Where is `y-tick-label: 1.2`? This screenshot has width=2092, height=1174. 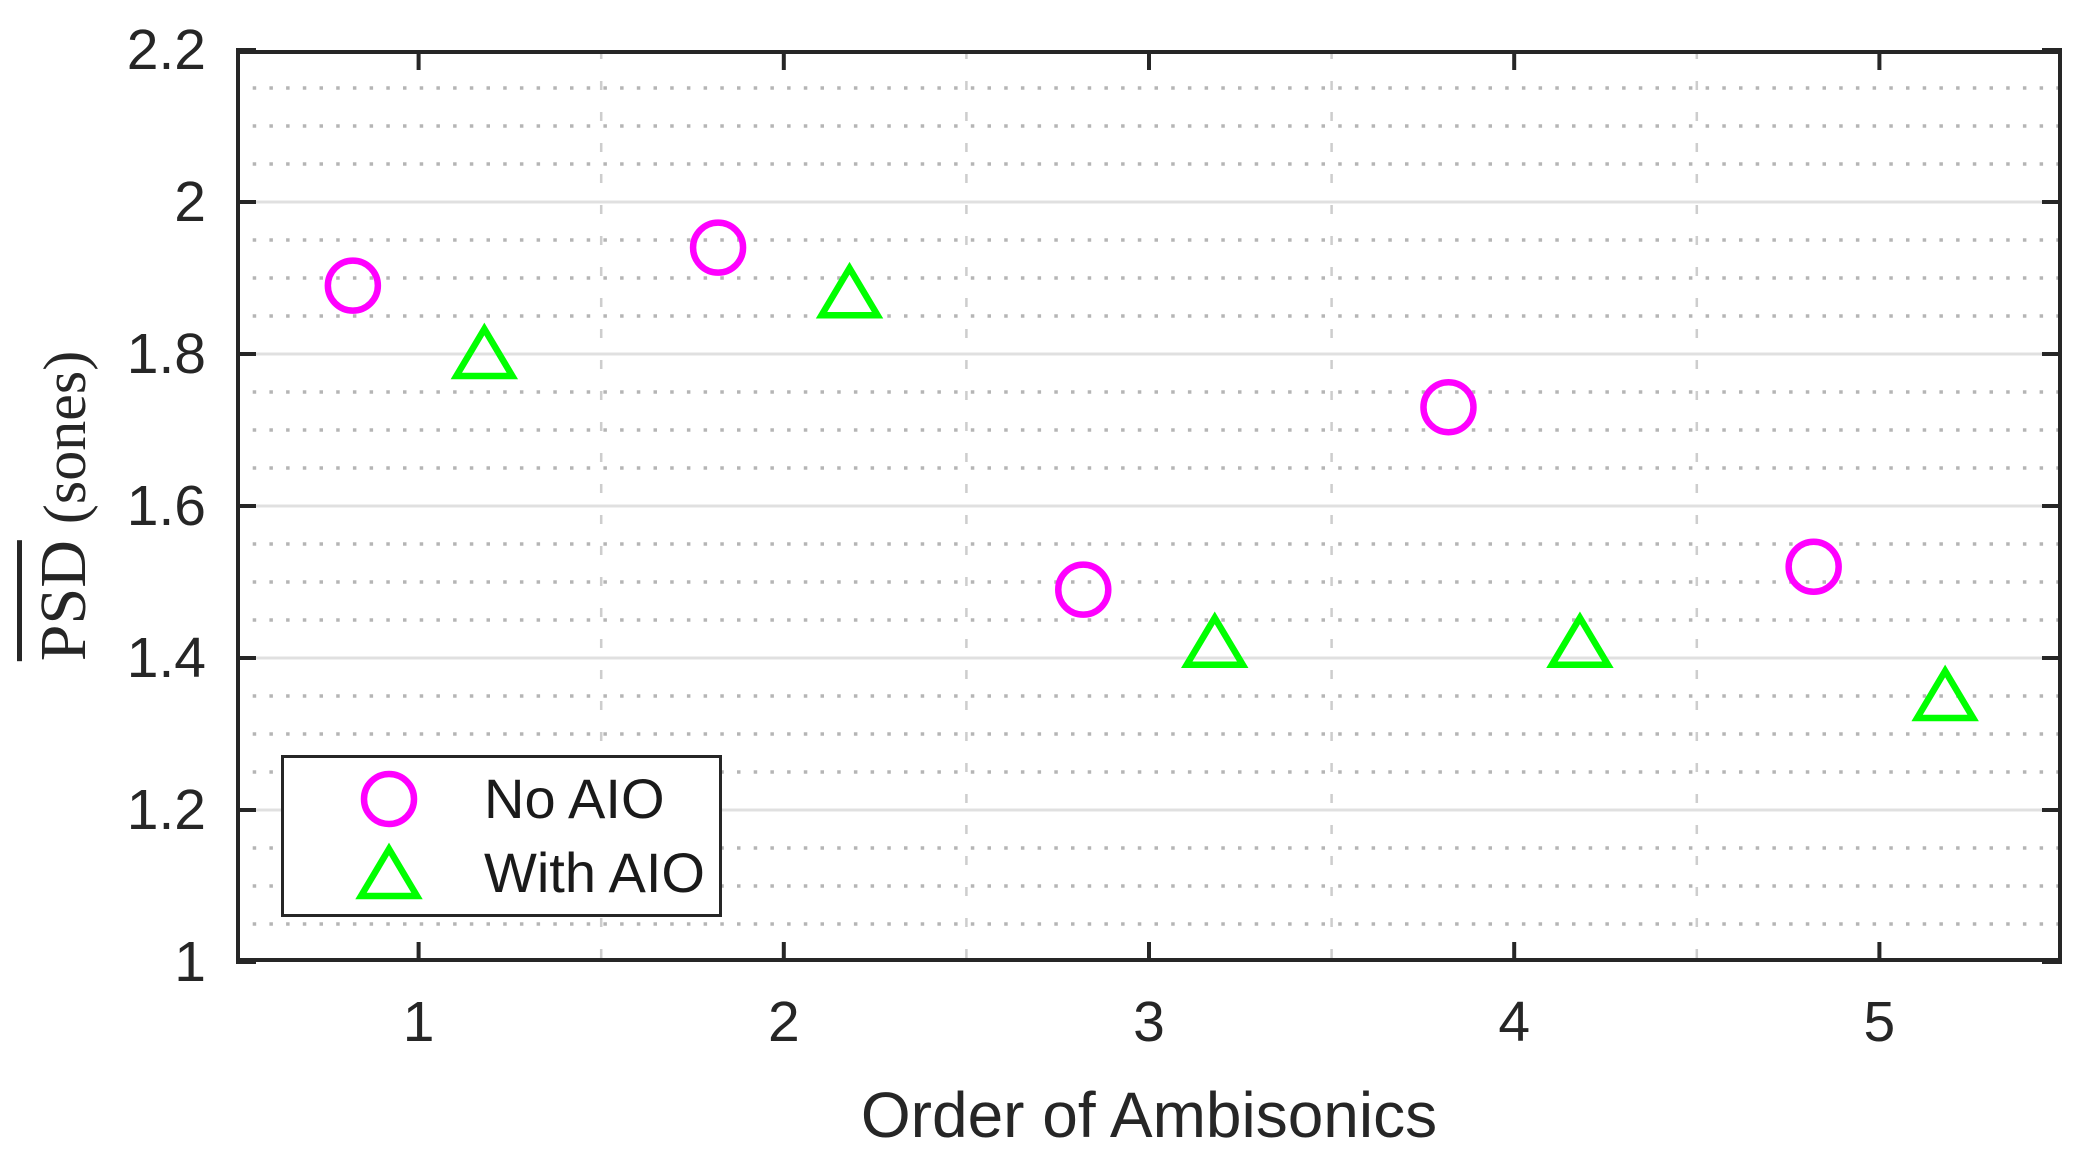
y-tick-label: 1.2 is located at coordinates (166, 810).